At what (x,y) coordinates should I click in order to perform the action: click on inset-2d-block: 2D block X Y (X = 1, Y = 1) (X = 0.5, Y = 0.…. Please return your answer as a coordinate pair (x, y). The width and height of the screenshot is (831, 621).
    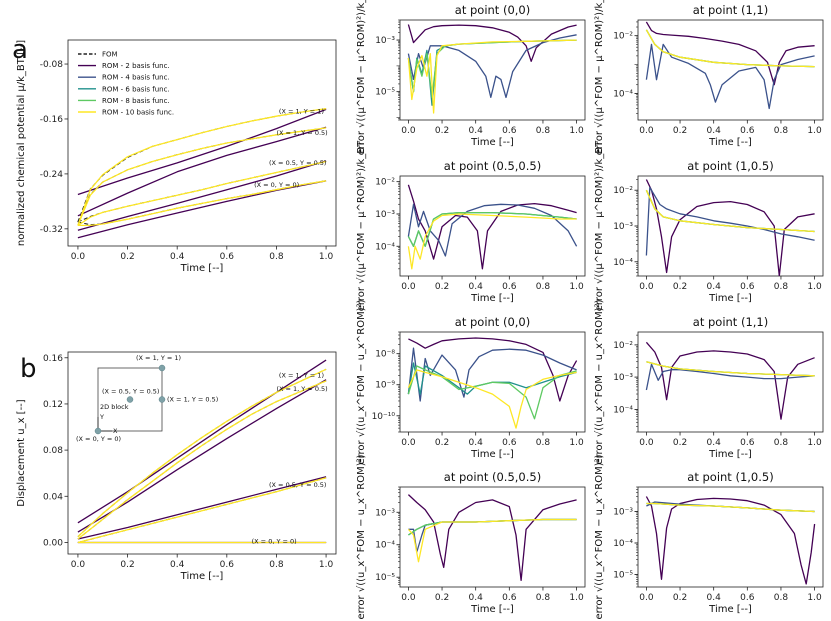
    Looking at the image, I should click on (147, 398).